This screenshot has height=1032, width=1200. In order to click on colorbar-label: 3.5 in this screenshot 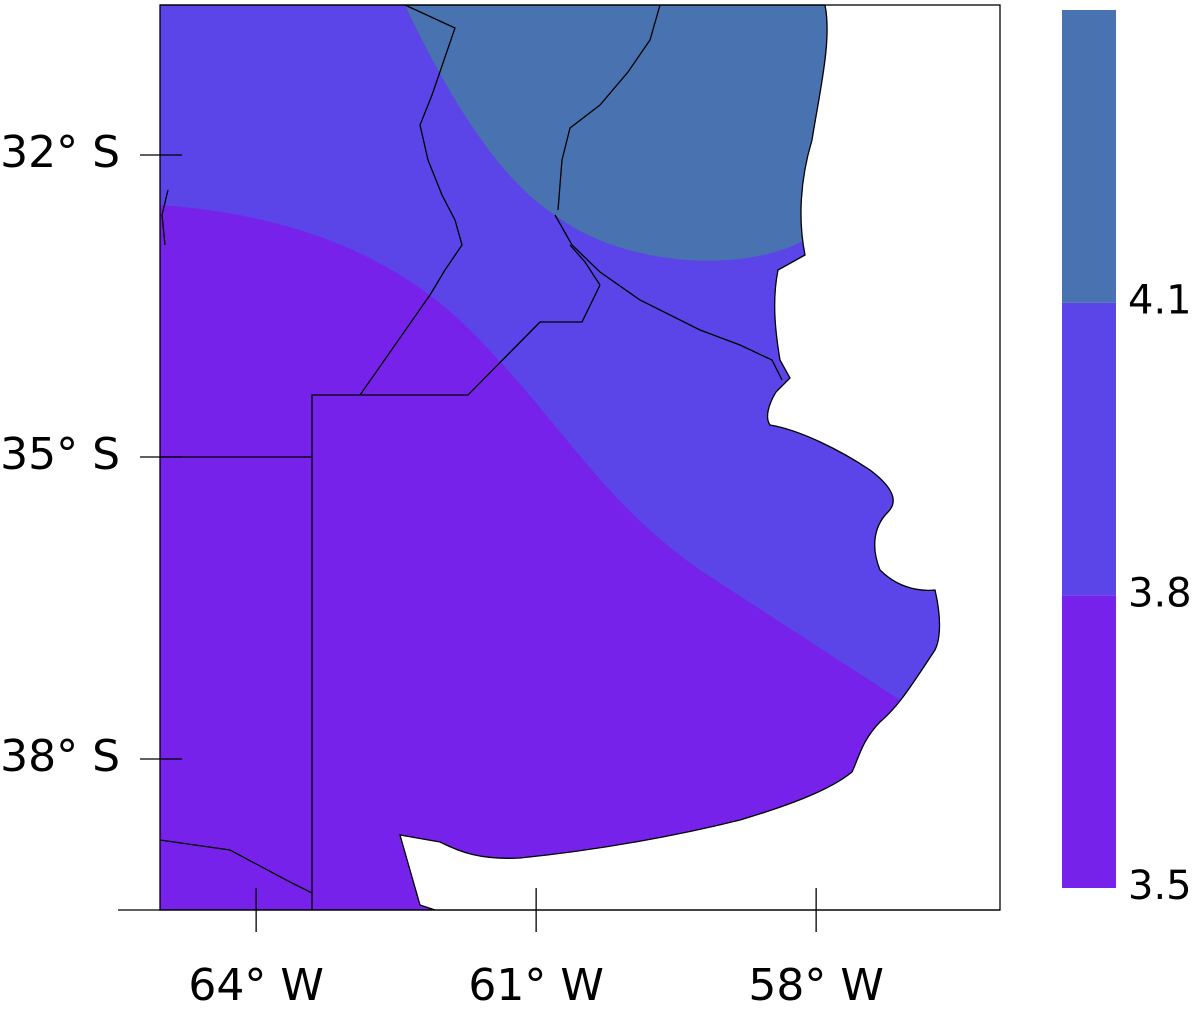, I will do `click(1160, 886)`.